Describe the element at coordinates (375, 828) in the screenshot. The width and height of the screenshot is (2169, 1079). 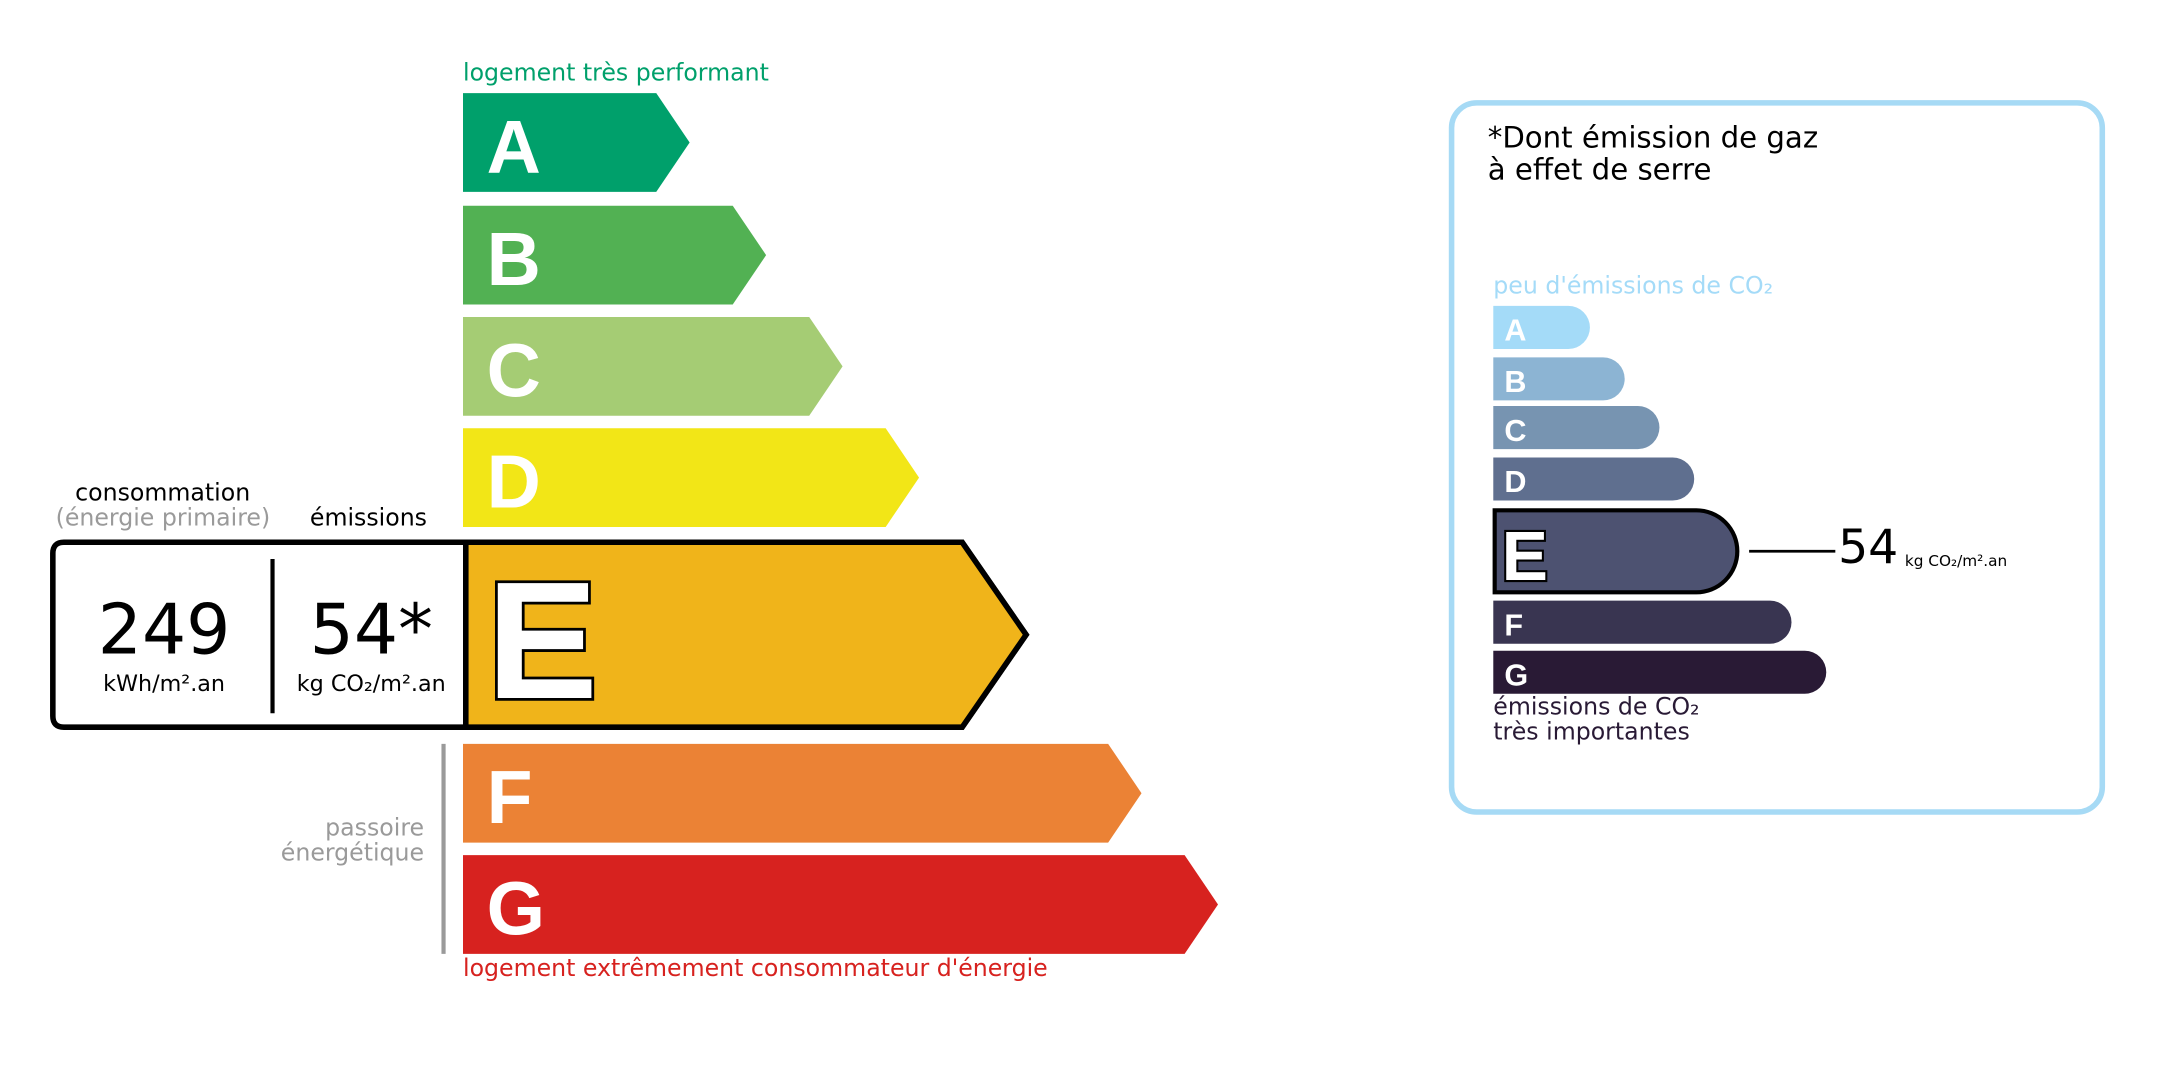
I see `passoire-line1: passoire` at that location.